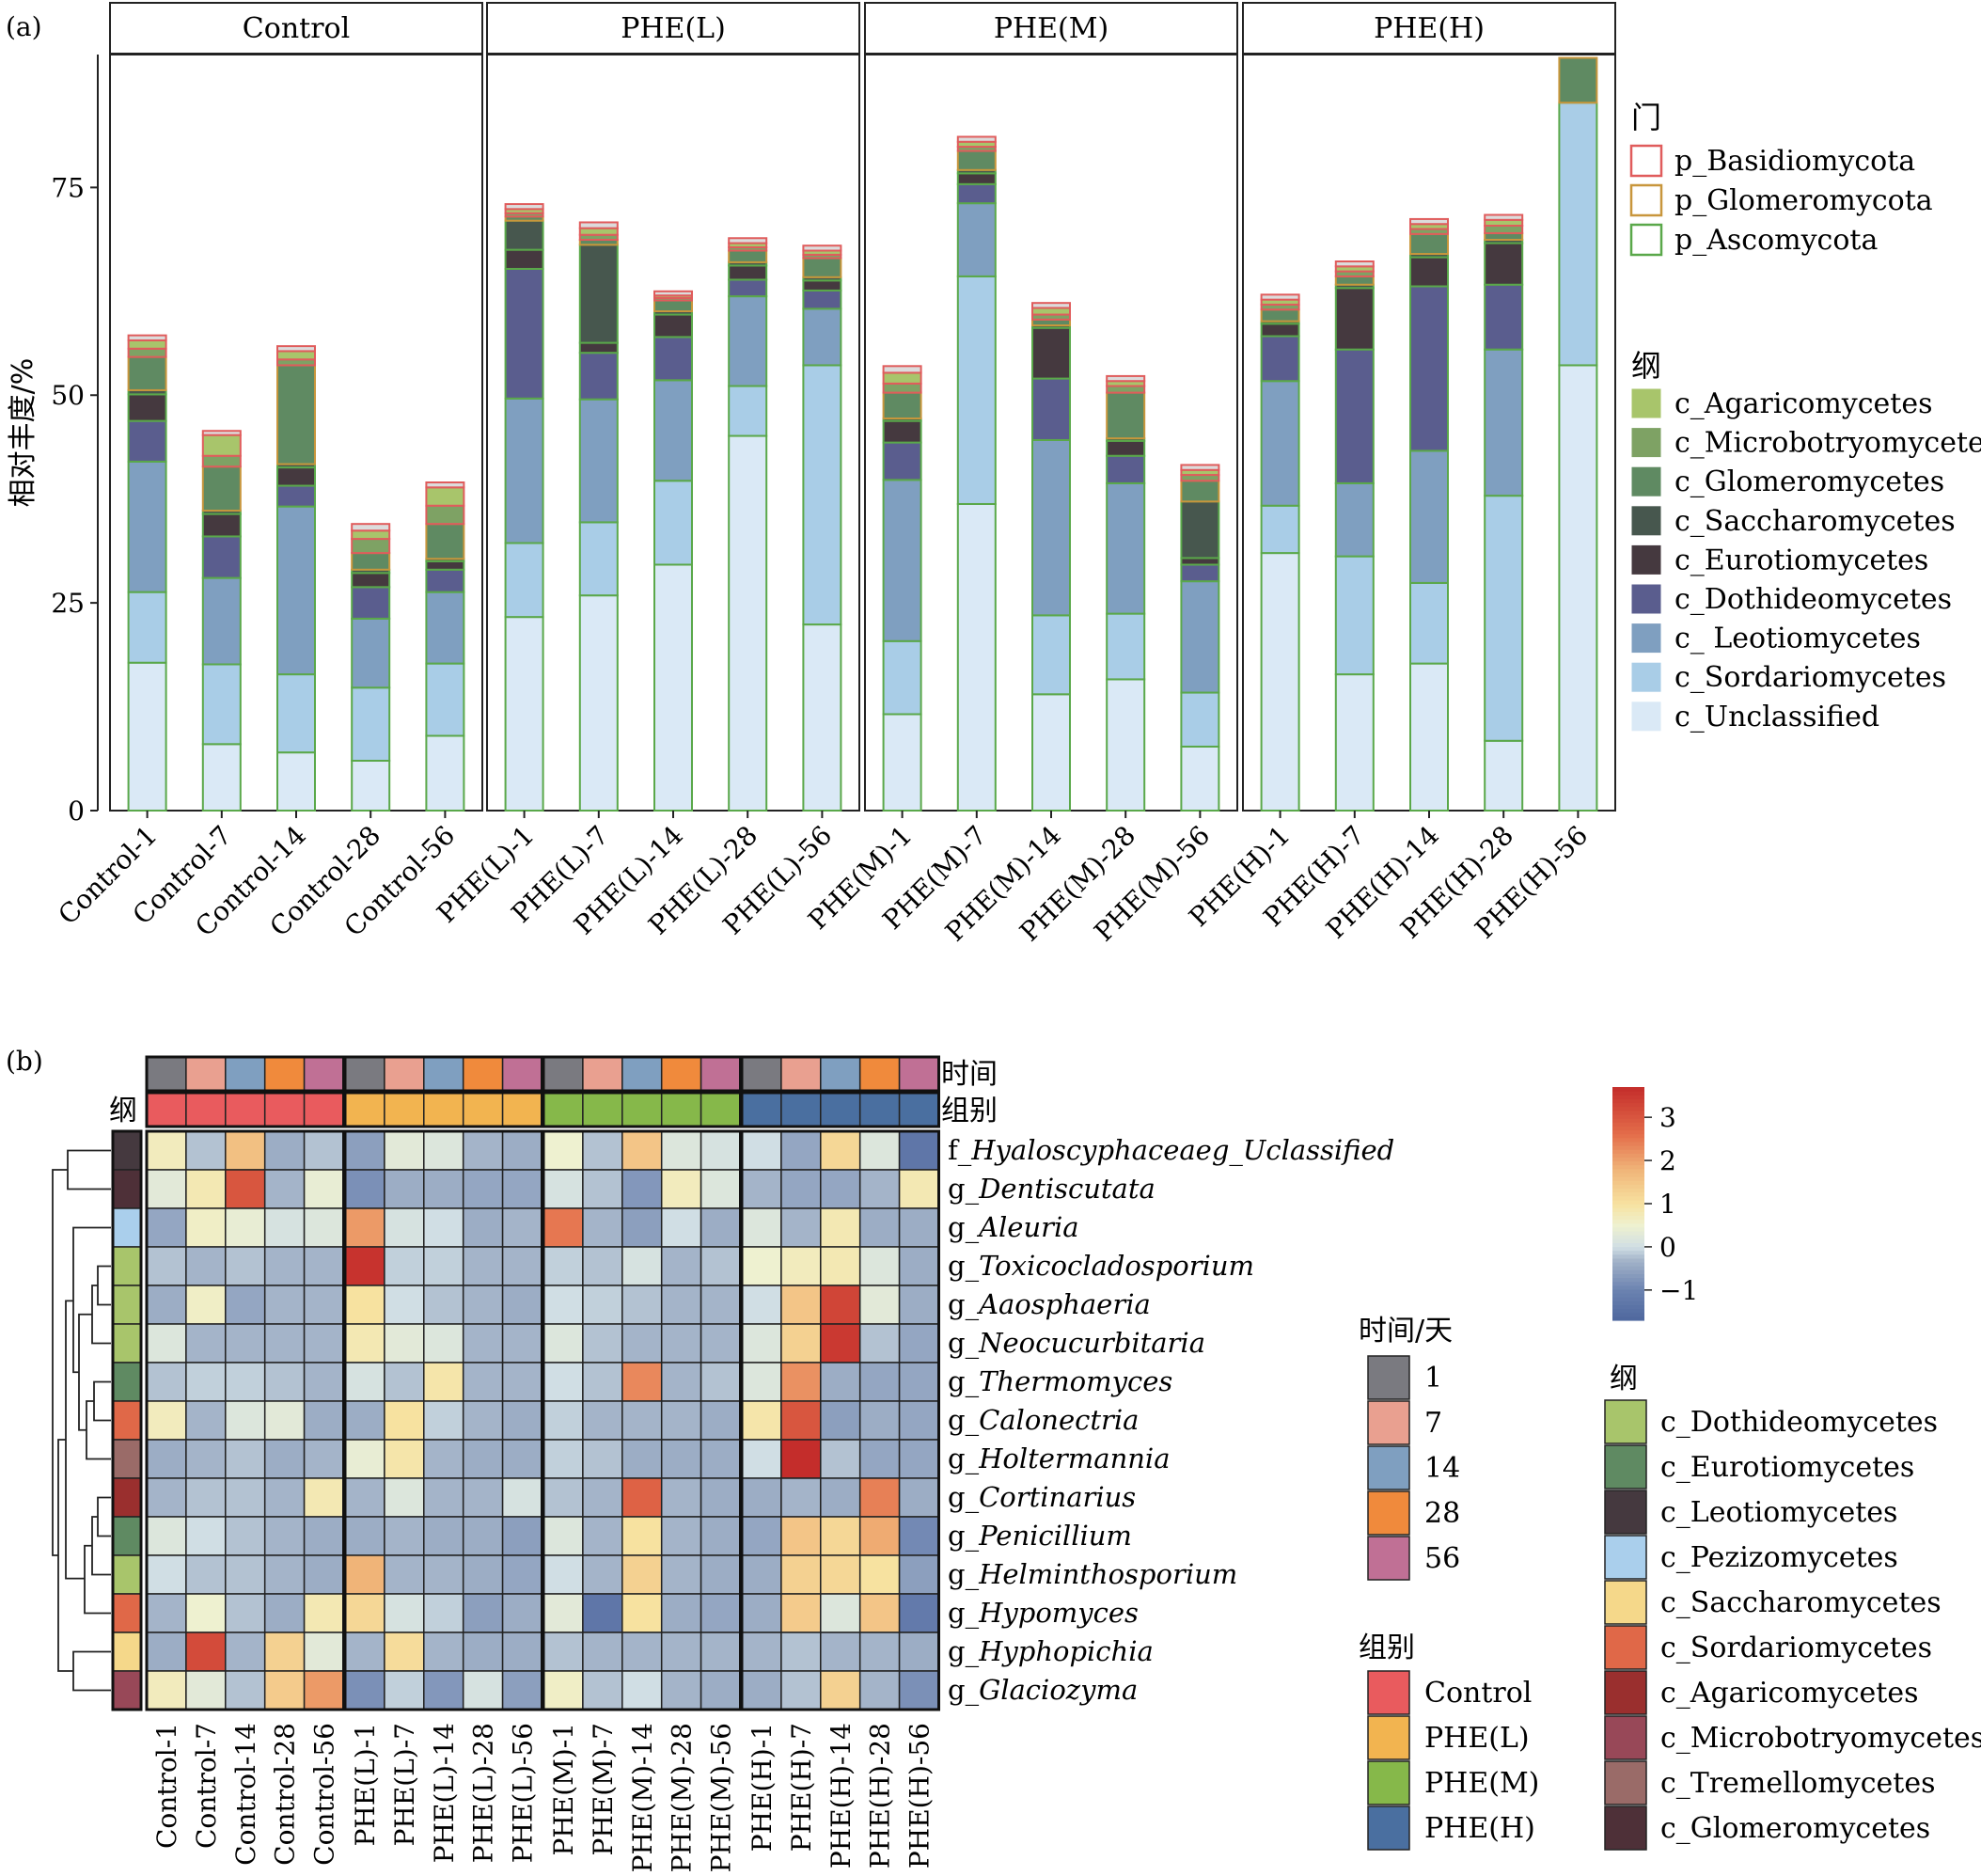  What do you see at coordinates (920, 1796) in the screenshot?
I see `column-label: PHE(H)-56` at bounding box center [920, 1796].